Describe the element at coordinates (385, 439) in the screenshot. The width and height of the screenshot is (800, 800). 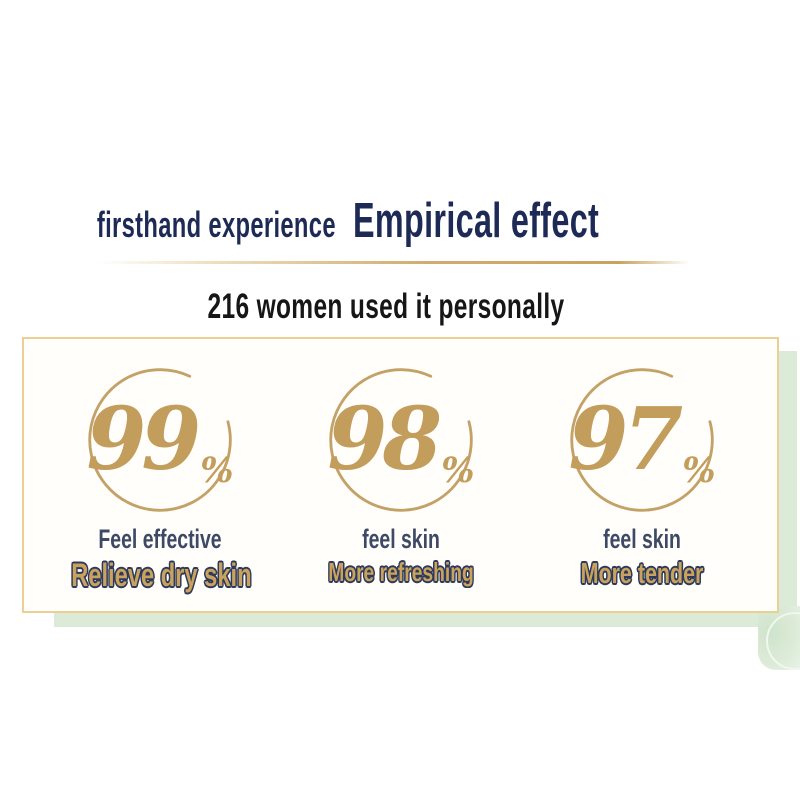
I see `stat-value: 98` at that location.